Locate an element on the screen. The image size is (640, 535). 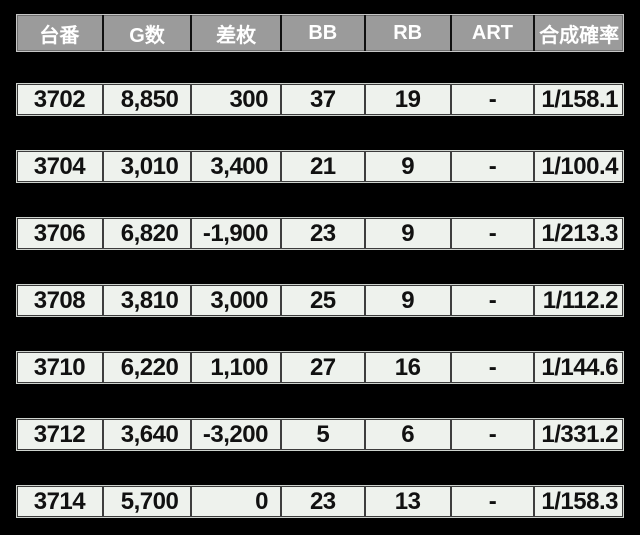
column-header-machine-number: 台番 is located at coordinates (59, 35).